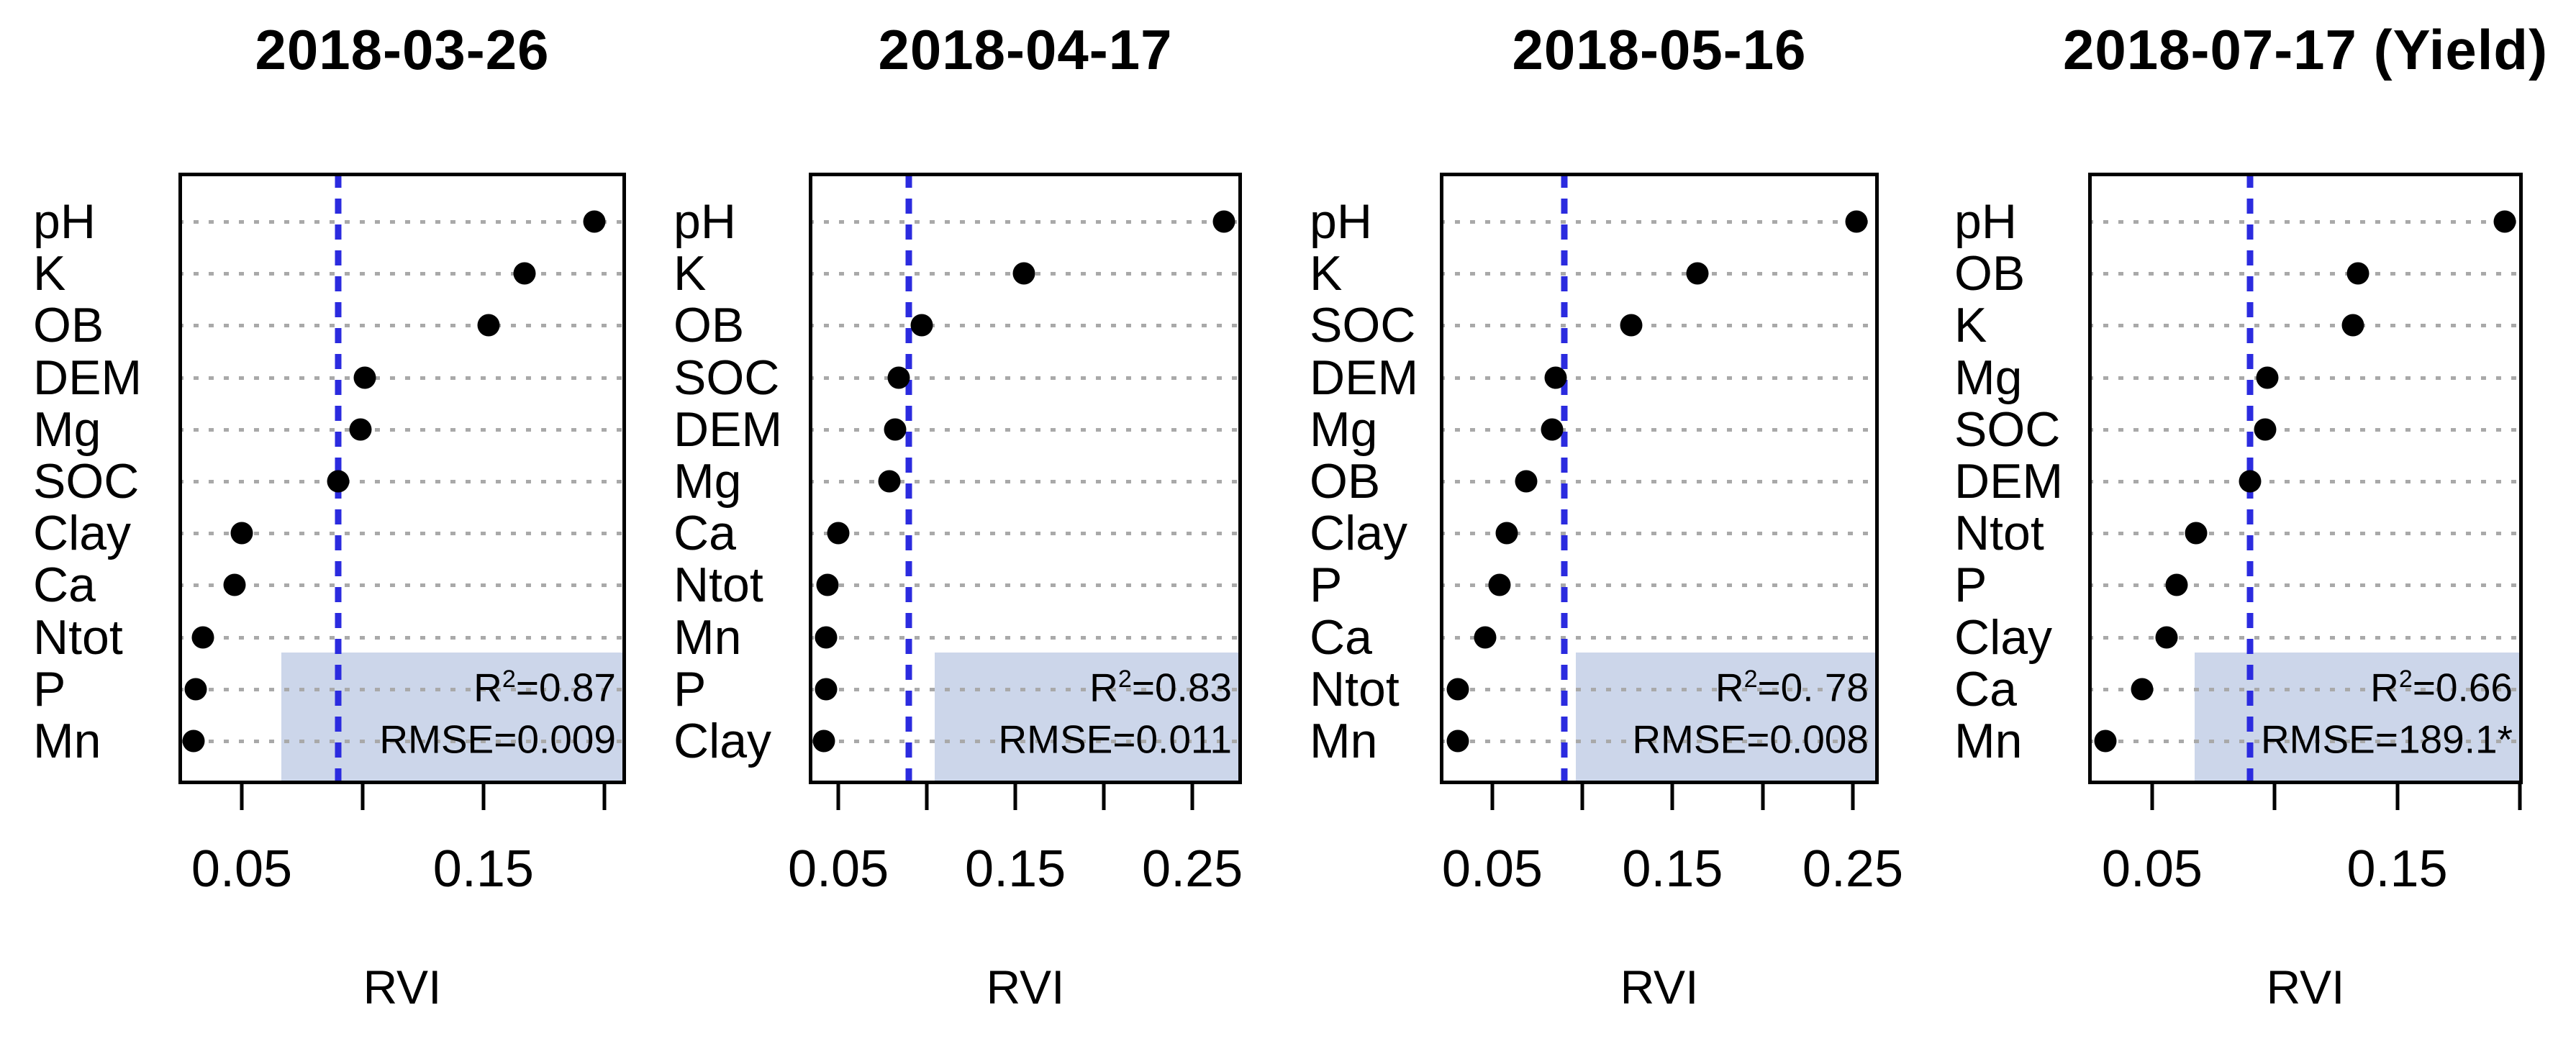 The height and width of the screenshot is (1059, 2576). I want to click on panel-title: 2018-03-26, so click(402, 49).